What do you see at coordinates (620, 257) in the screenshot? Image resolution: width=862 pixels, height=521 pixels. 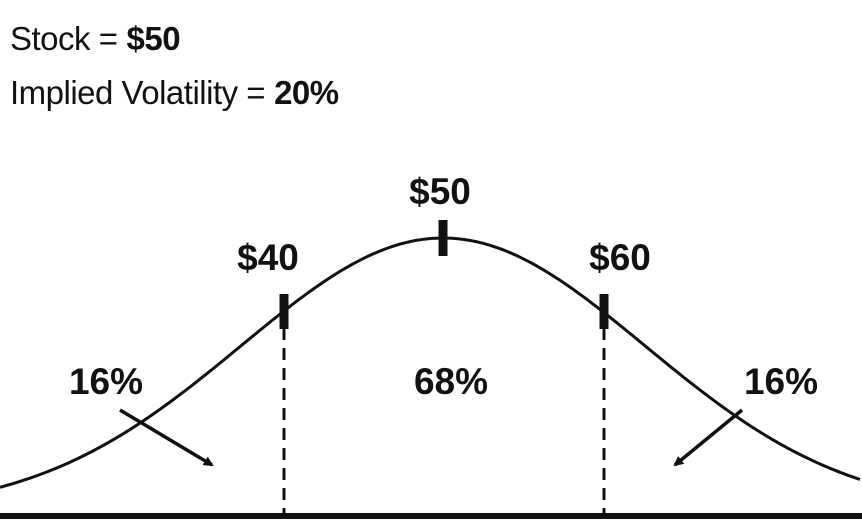 I see `marker-label: $60` at bounding box center [620, 257].